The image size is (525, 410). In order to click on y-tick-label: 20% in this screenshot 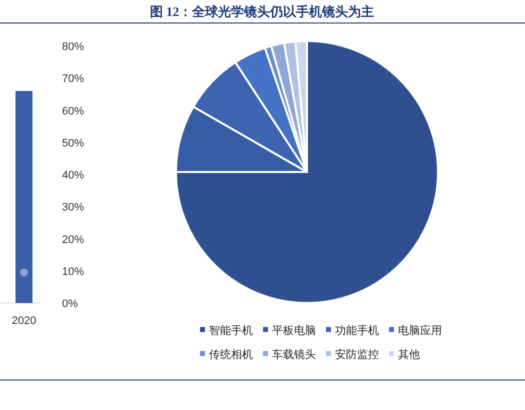, I will do `click(73, 240)`.